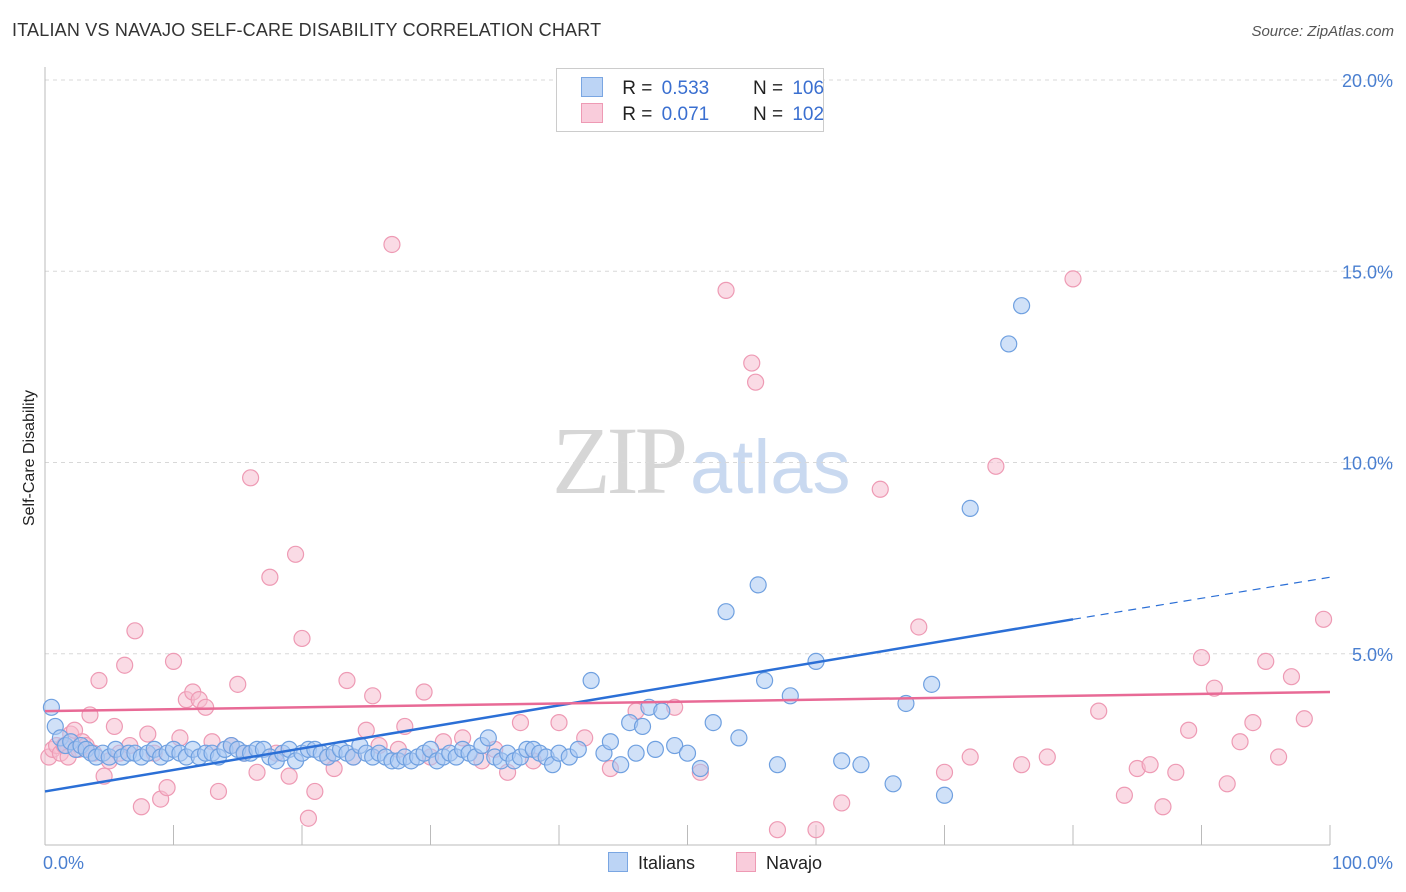 The width and height of the screenshot is (1406, 892). I want to click on watermark: ZIPatlas, so click(701, 460).